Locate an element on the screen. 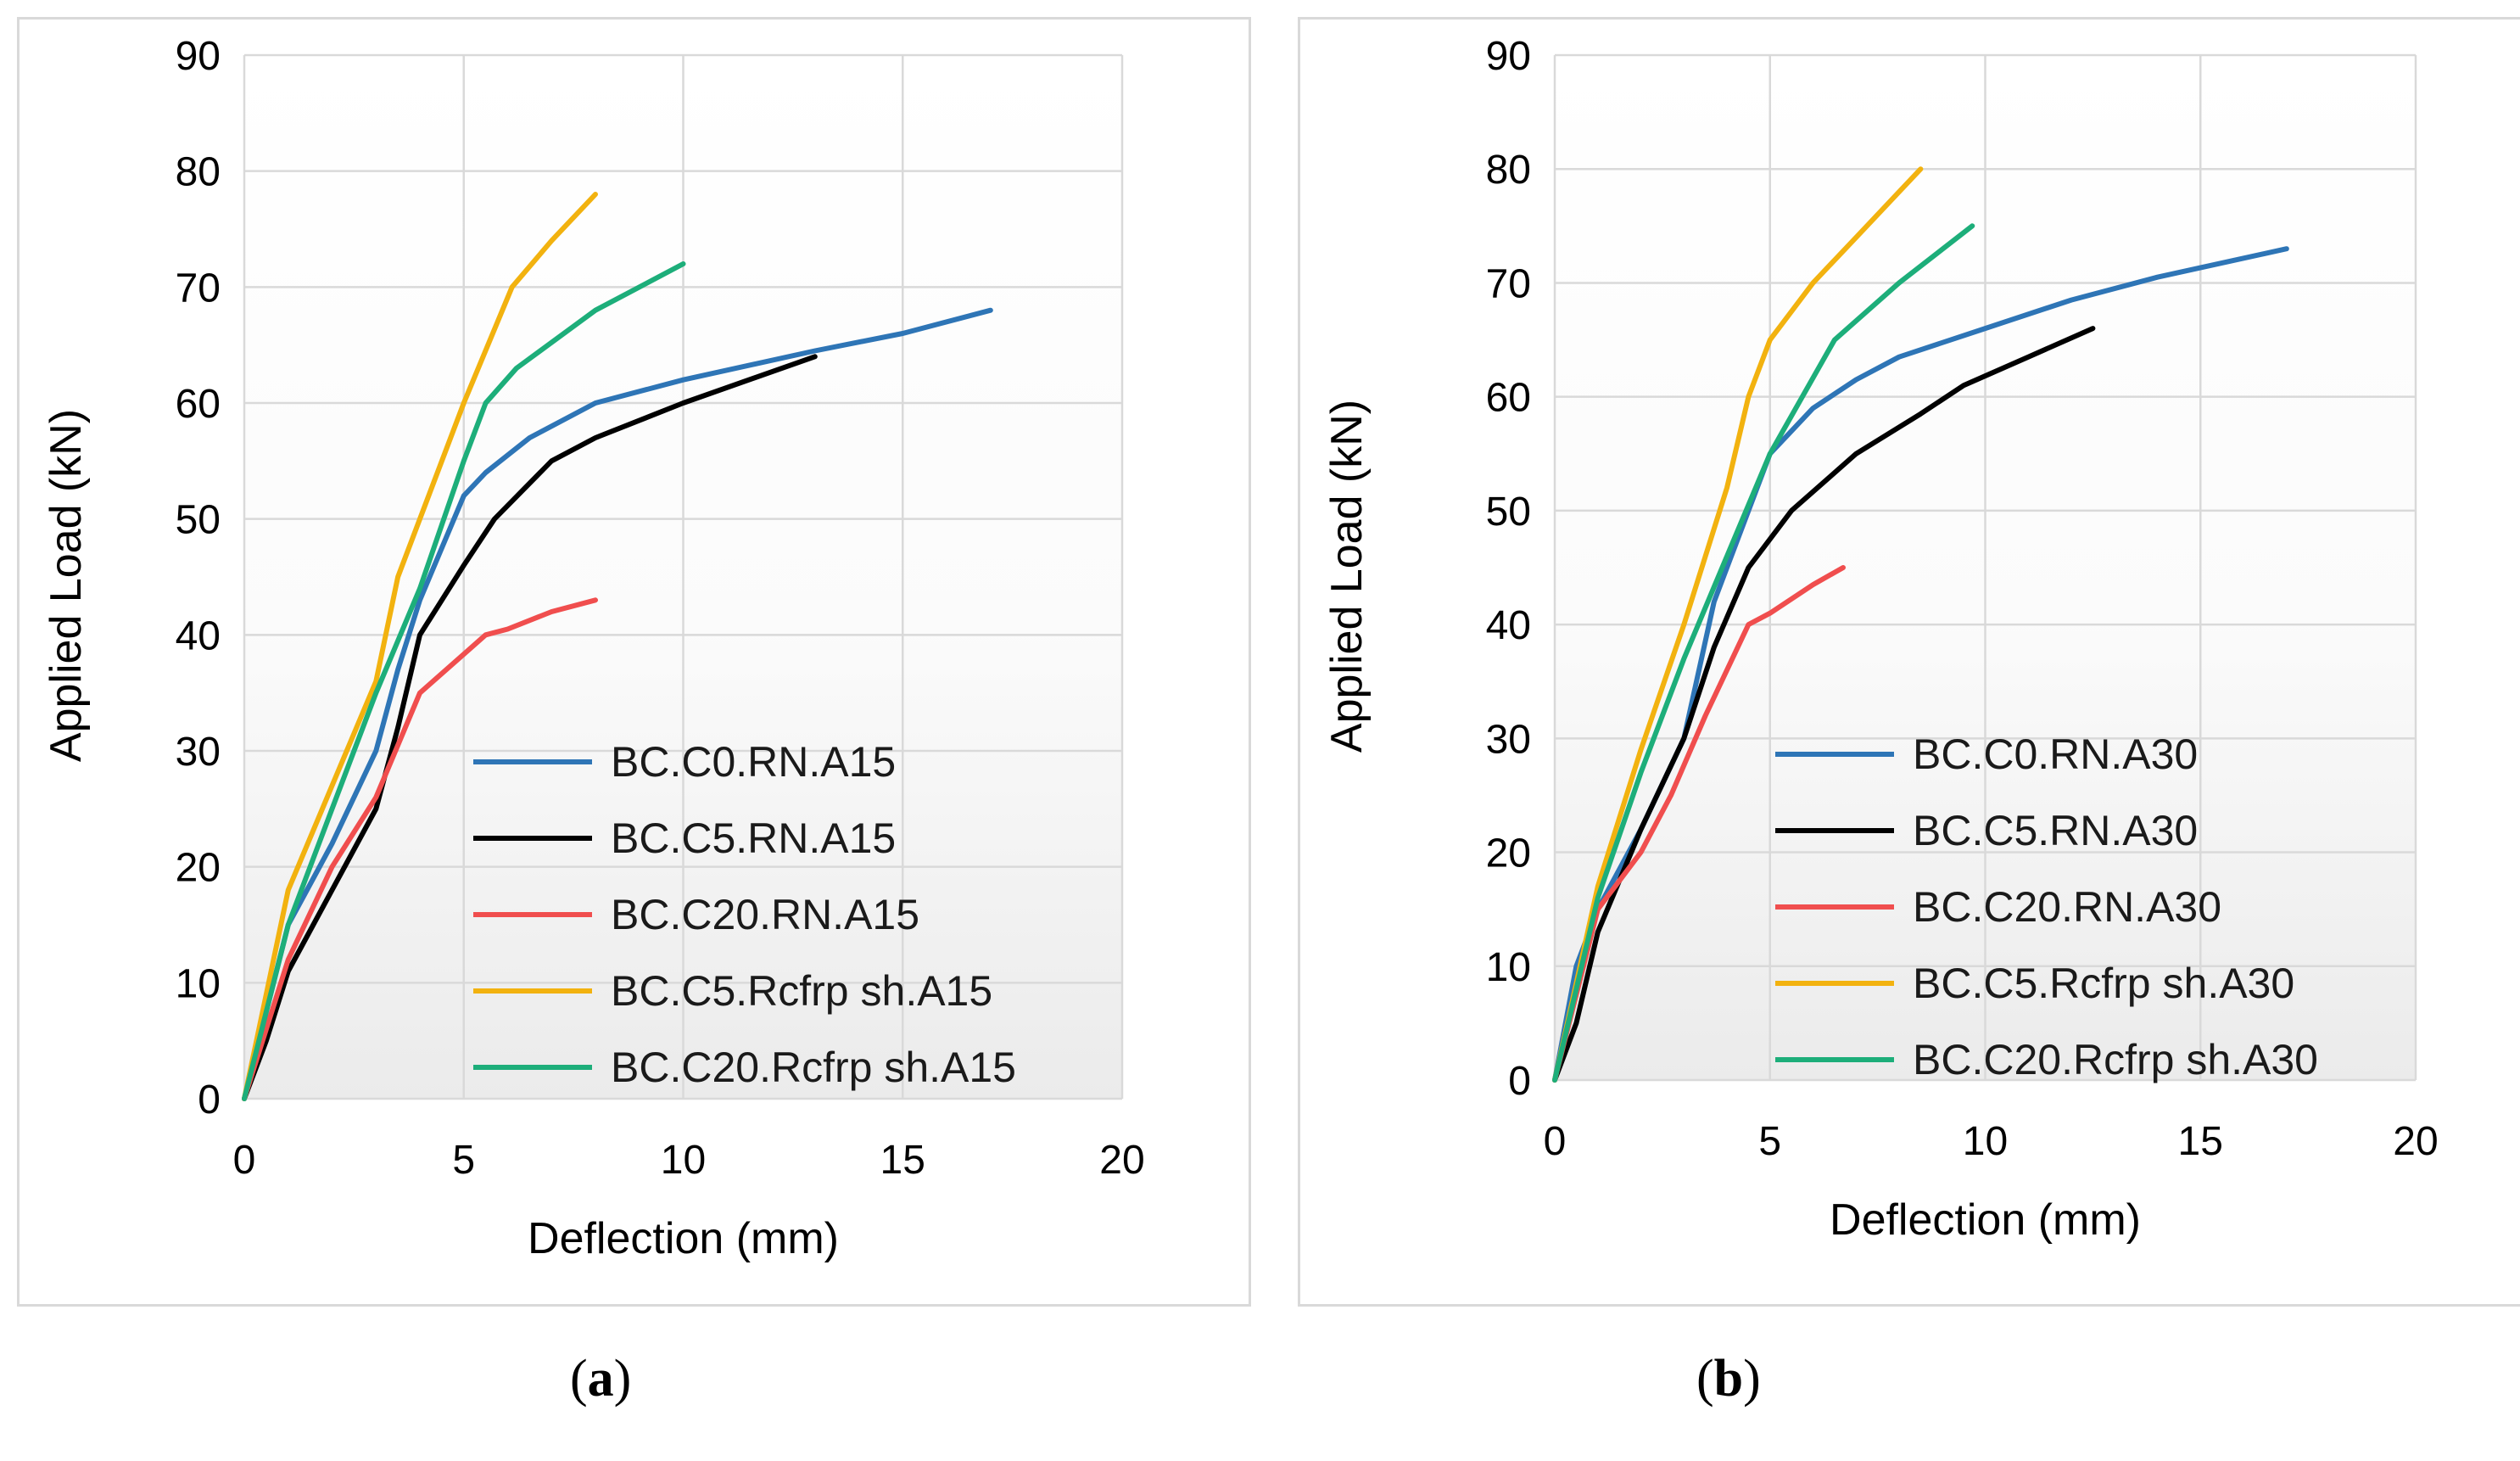  chart-b-legend-label-5: BC.C20.Rcfrp sh.A30 is located at coordinates (2116, 1059).